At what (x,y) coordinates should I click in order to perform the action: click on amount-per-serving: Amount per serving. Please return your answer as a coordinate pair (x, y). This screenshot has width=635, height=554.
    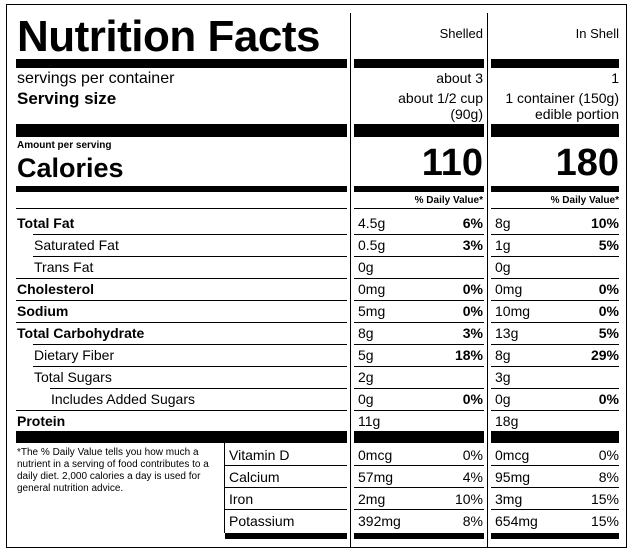
    Looking at the image, I should click on (64, 145).